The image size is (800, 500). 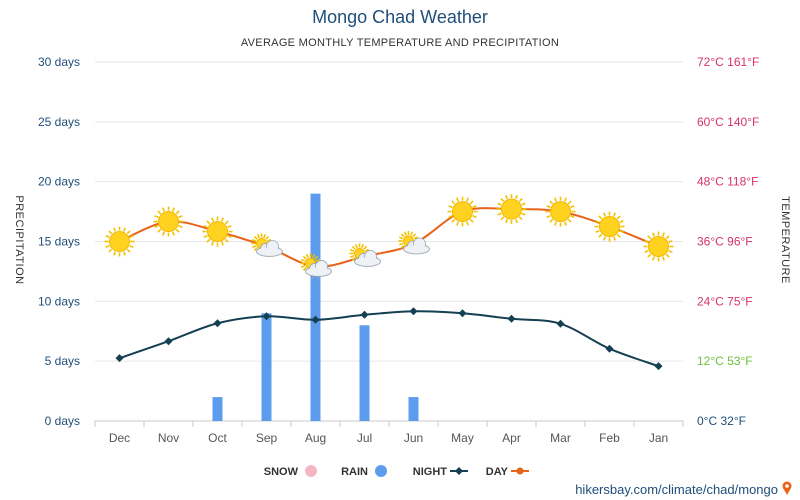 I want to click on legend-night-label: NIGHT, so click(x=430, y=472).